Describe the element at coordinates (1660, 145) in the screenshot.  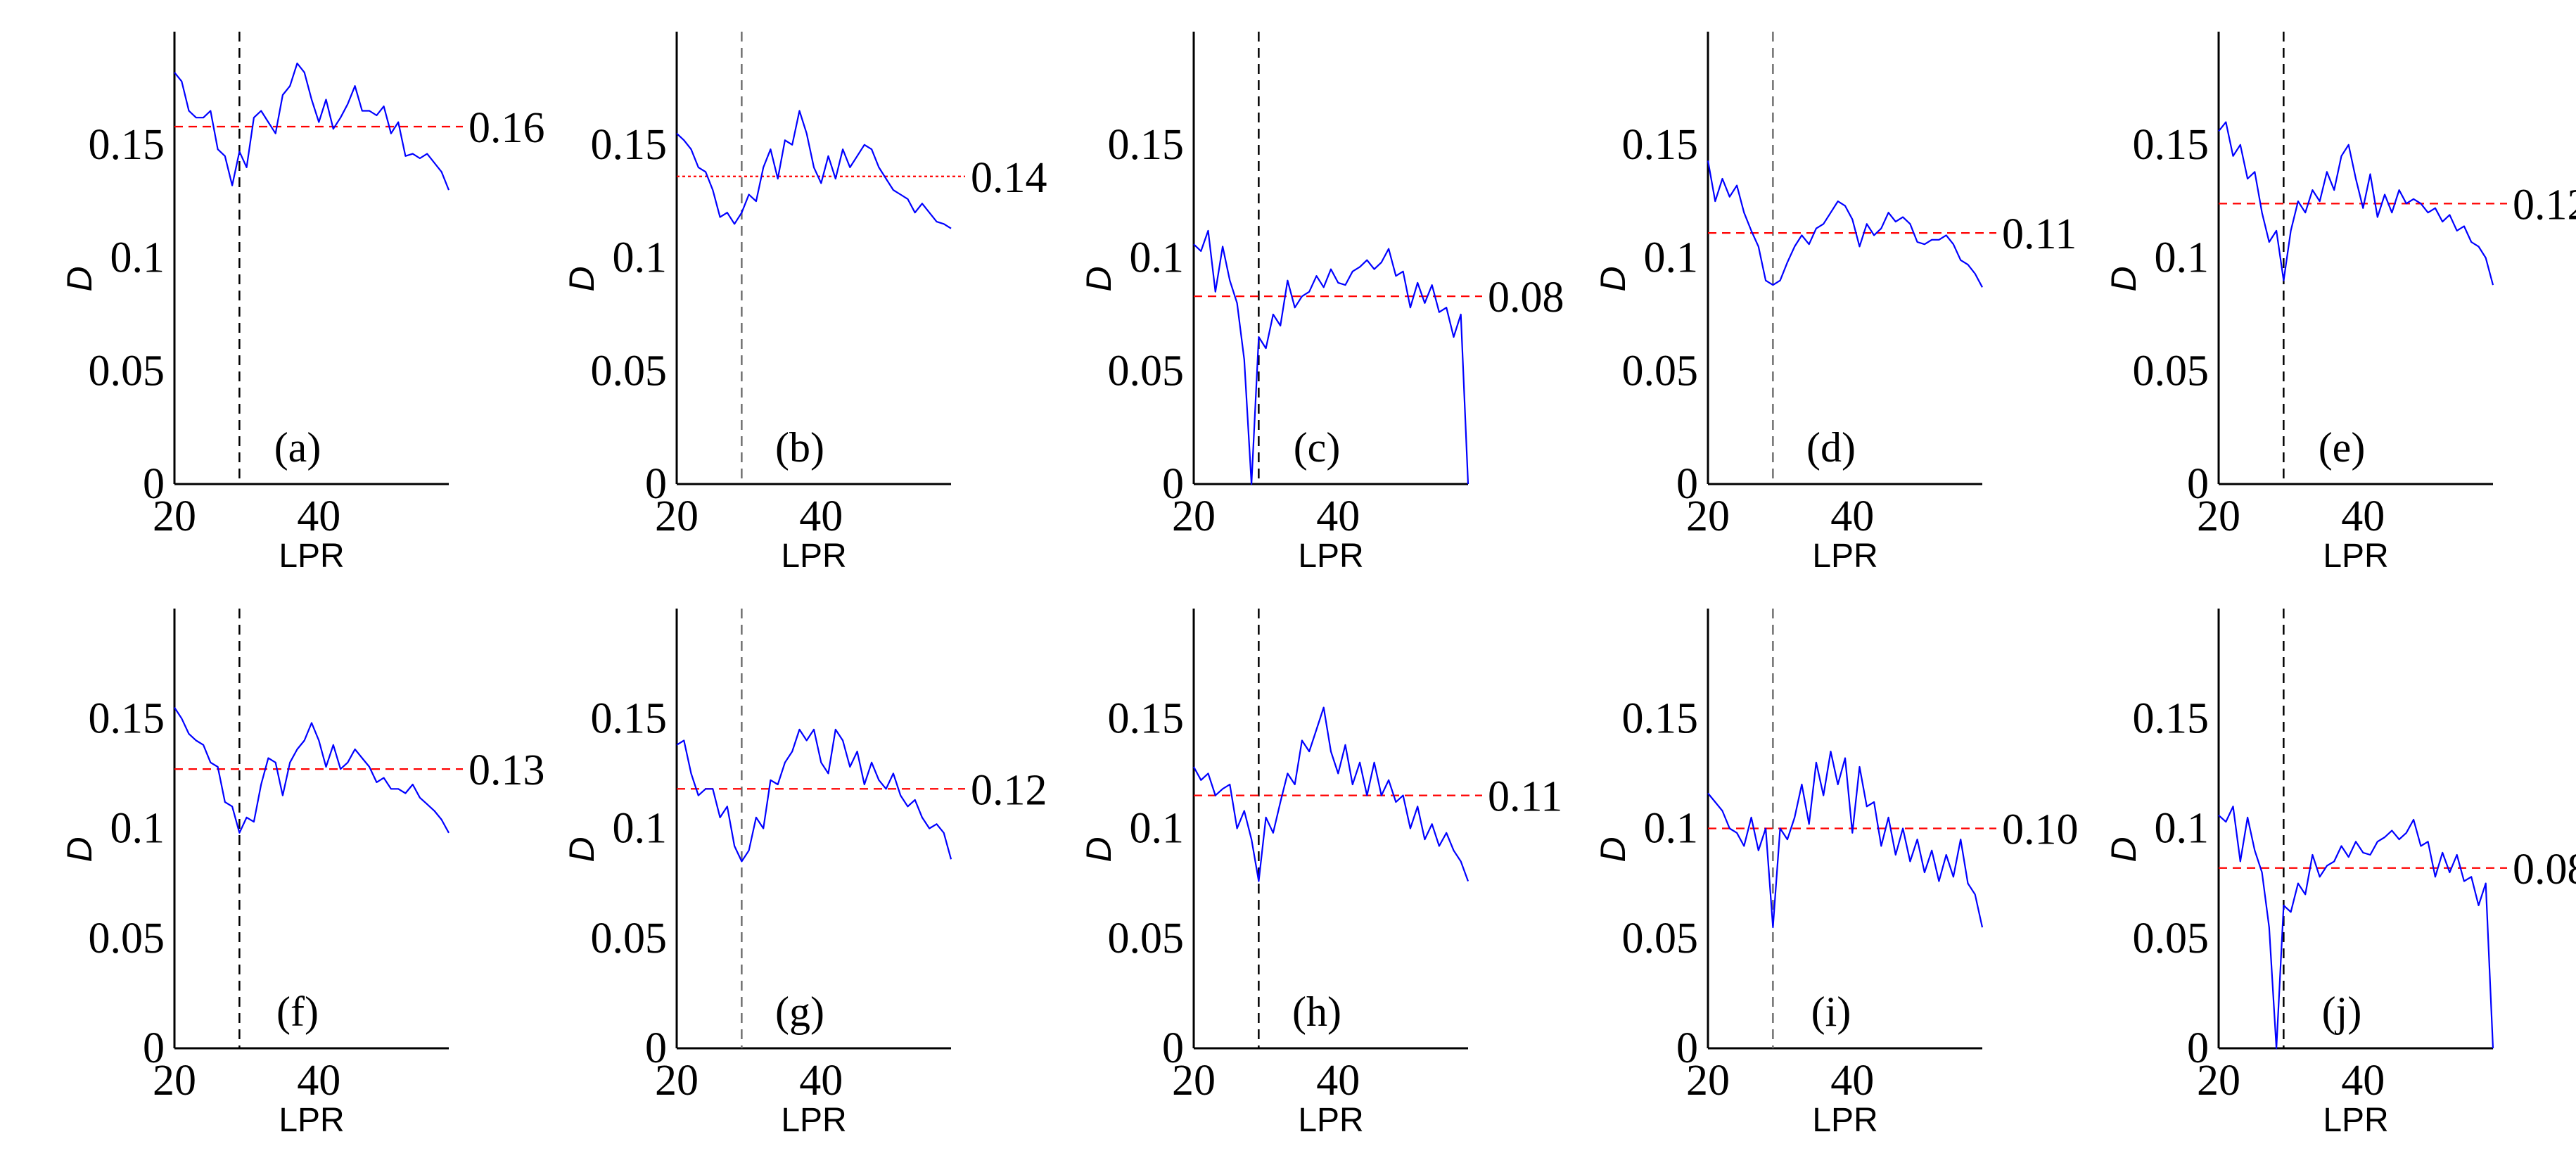
I see `panel-d-ytick-label: 0.15` at that location.